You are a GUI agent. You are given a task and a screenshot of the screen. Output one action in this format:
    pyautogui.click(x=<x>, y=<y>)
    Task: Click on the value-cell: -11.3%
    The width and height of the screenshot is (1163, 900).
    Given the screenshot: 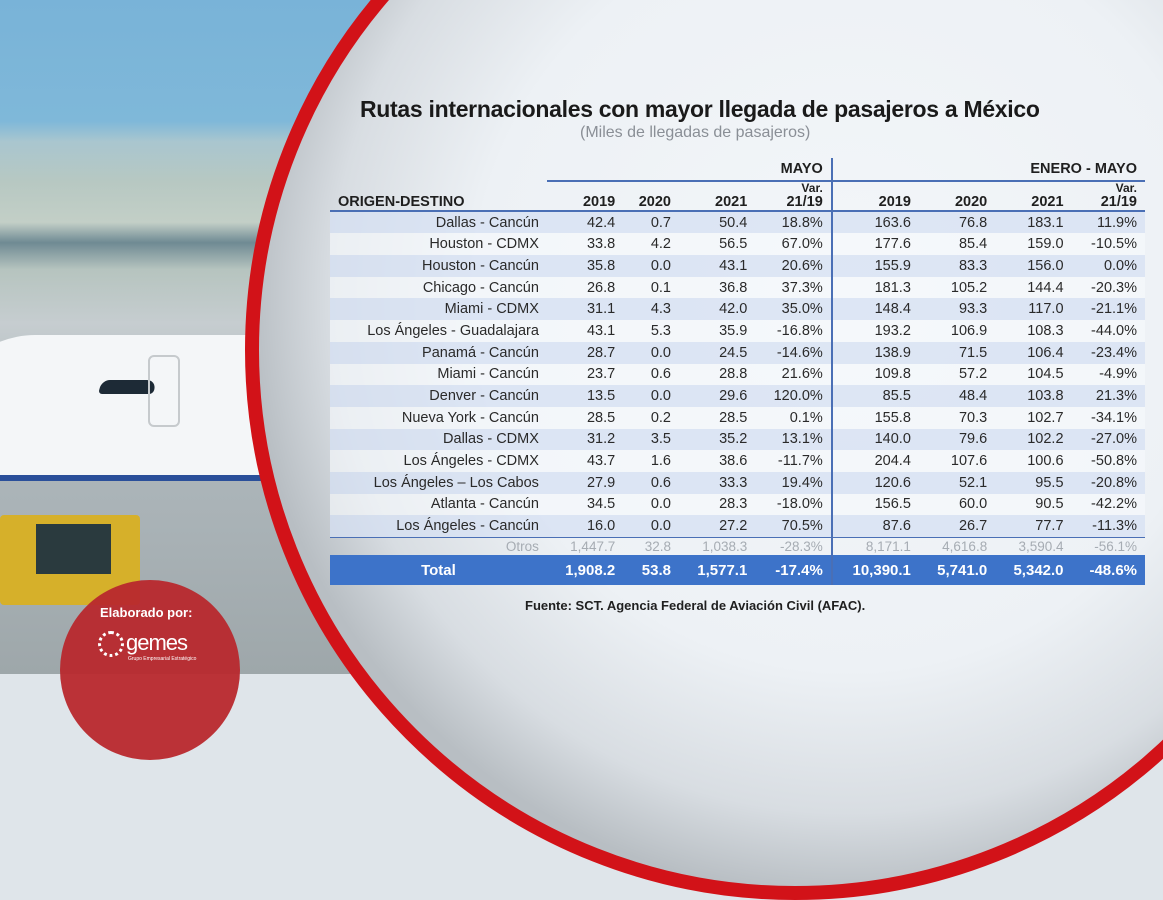 What is the action you would take?
    pyautogui.click(x=1108, y=526)
    